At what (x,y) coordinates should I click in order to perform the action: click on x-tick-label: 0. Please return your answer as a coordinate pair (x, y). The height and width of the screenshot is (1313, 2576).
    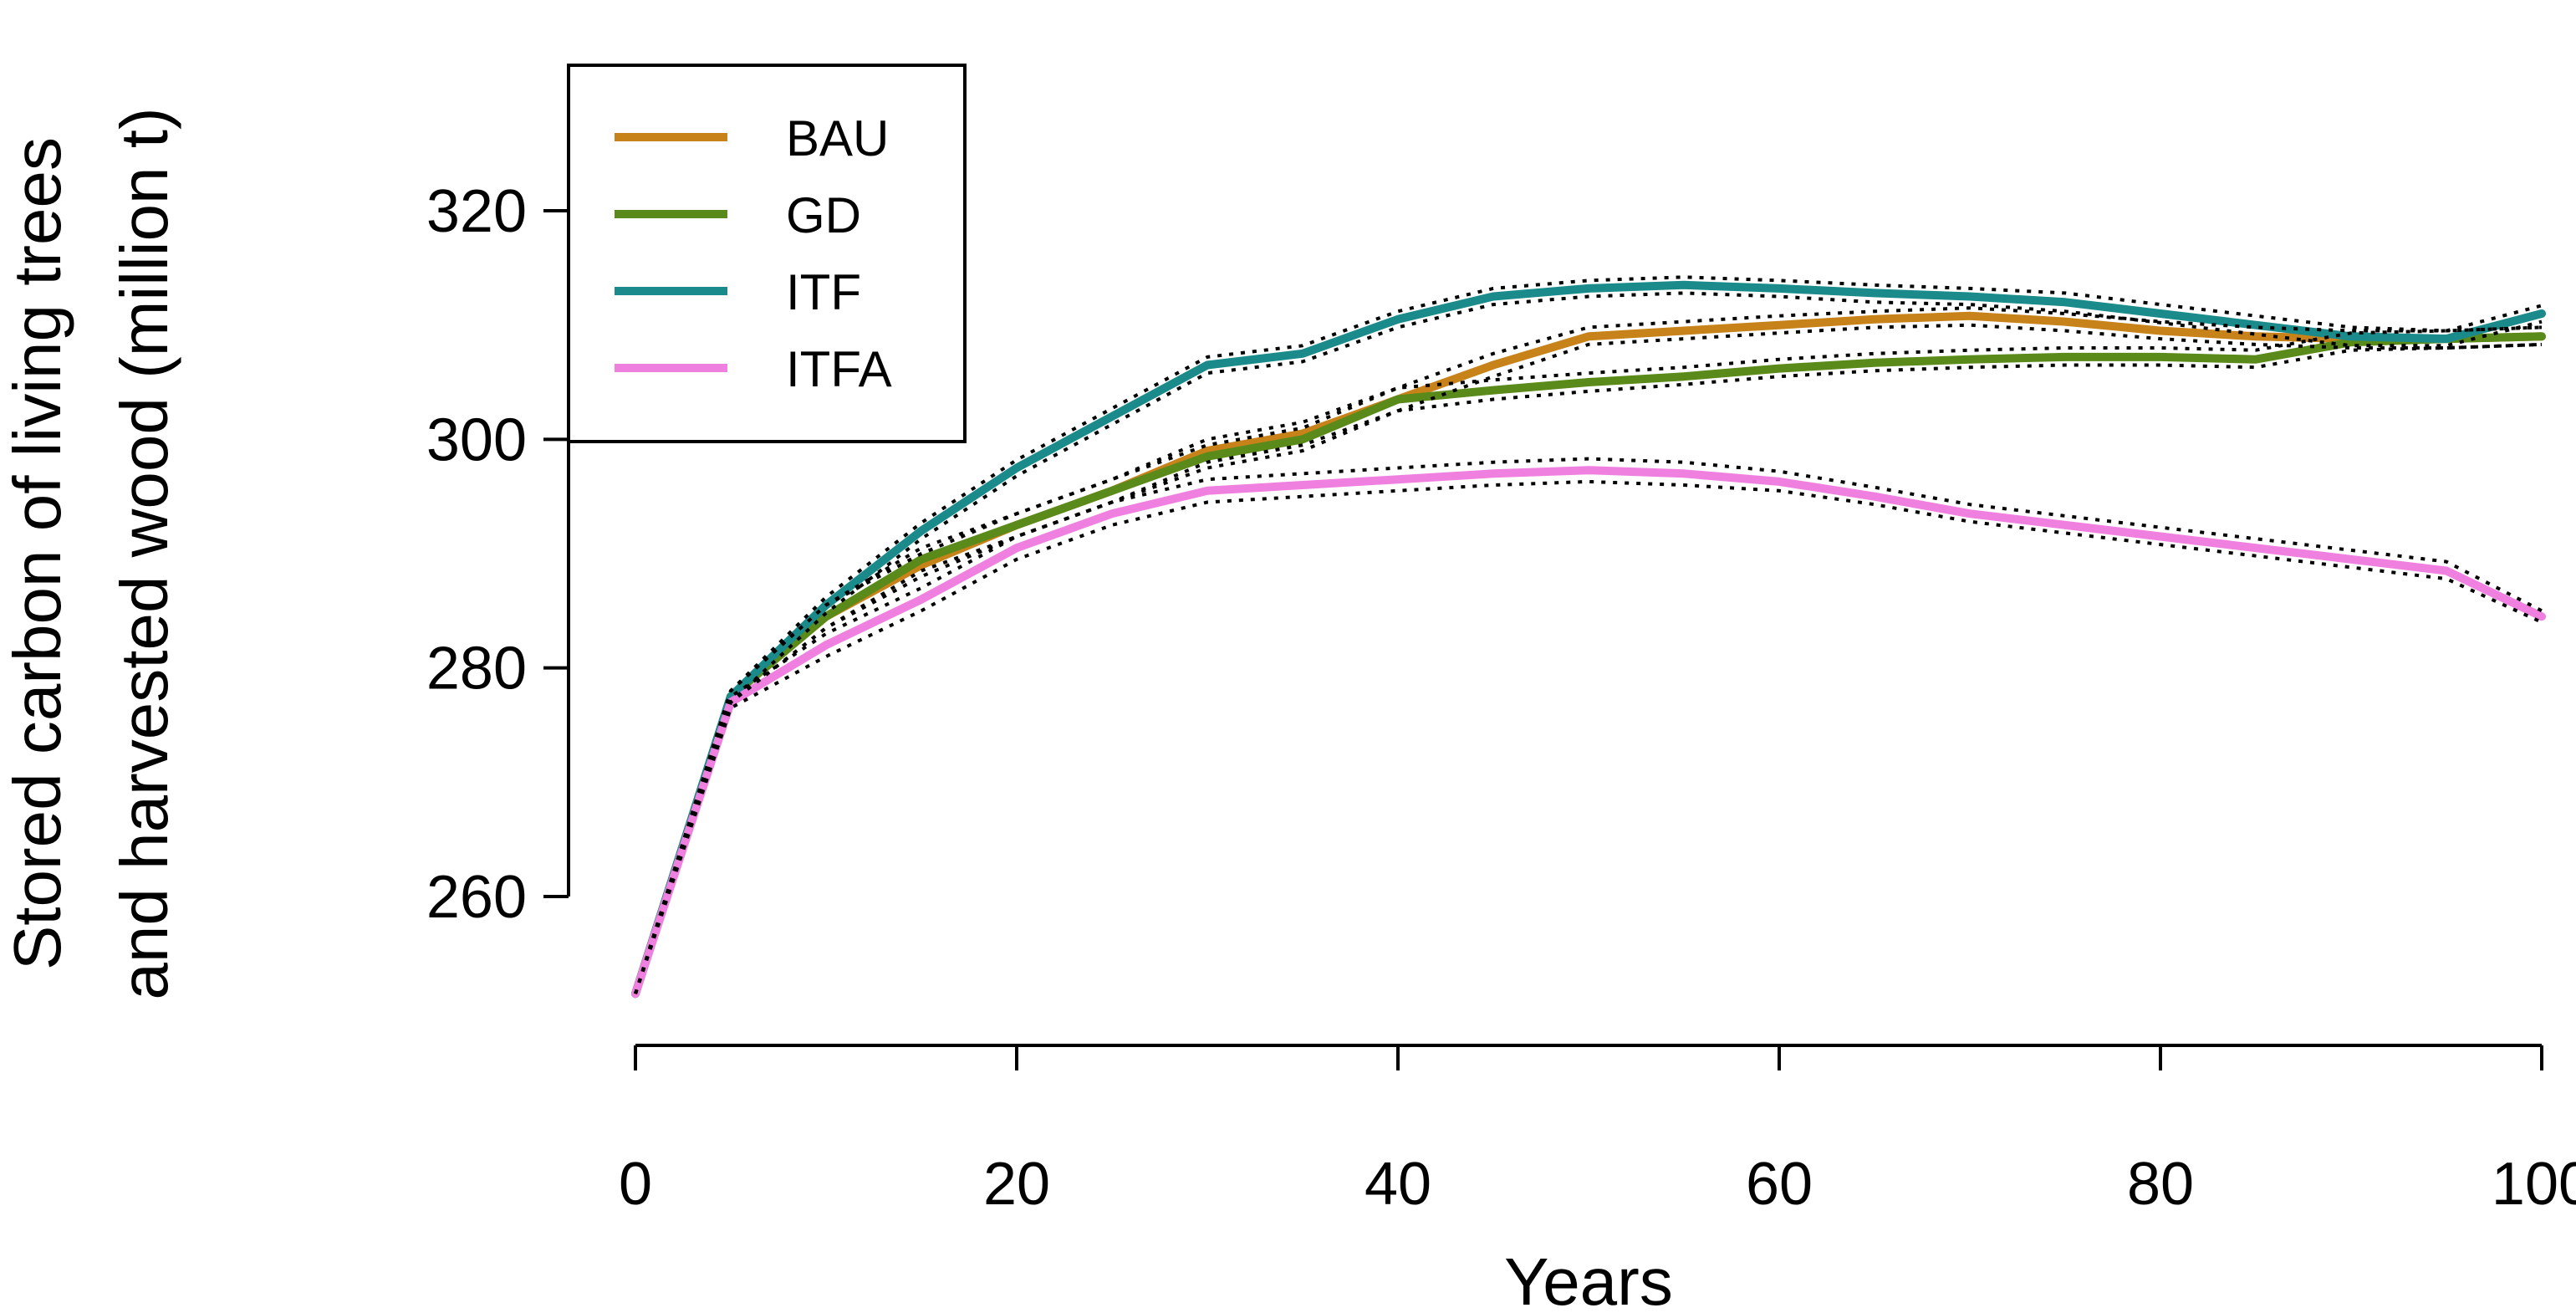
    Looking at the image, I should click on (635, 1184).